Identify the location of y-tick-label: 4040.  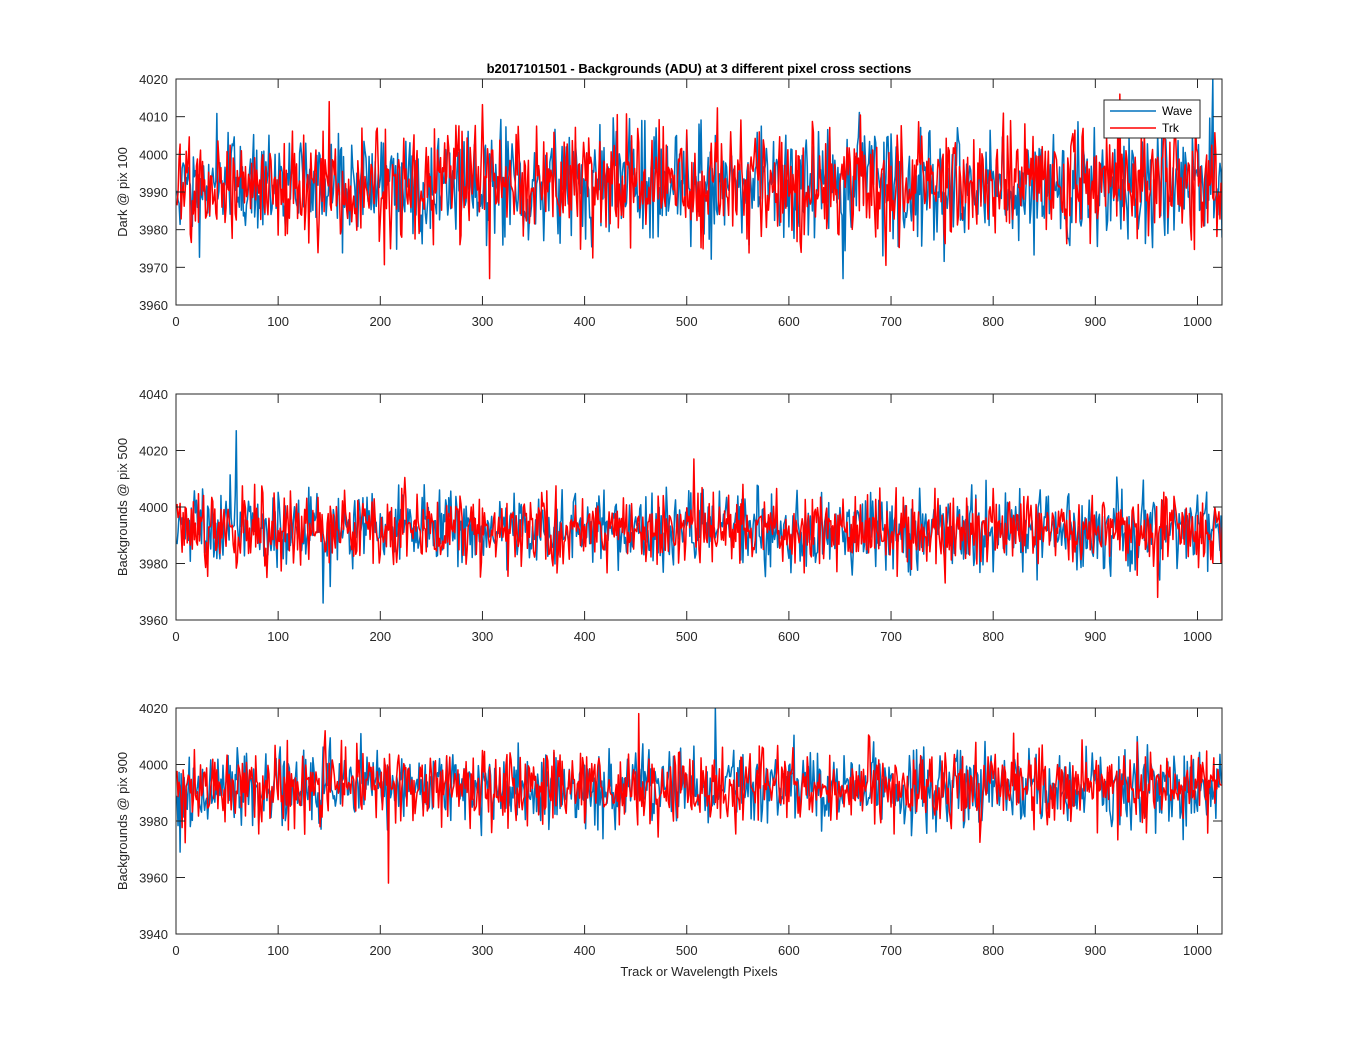
(153, 394).